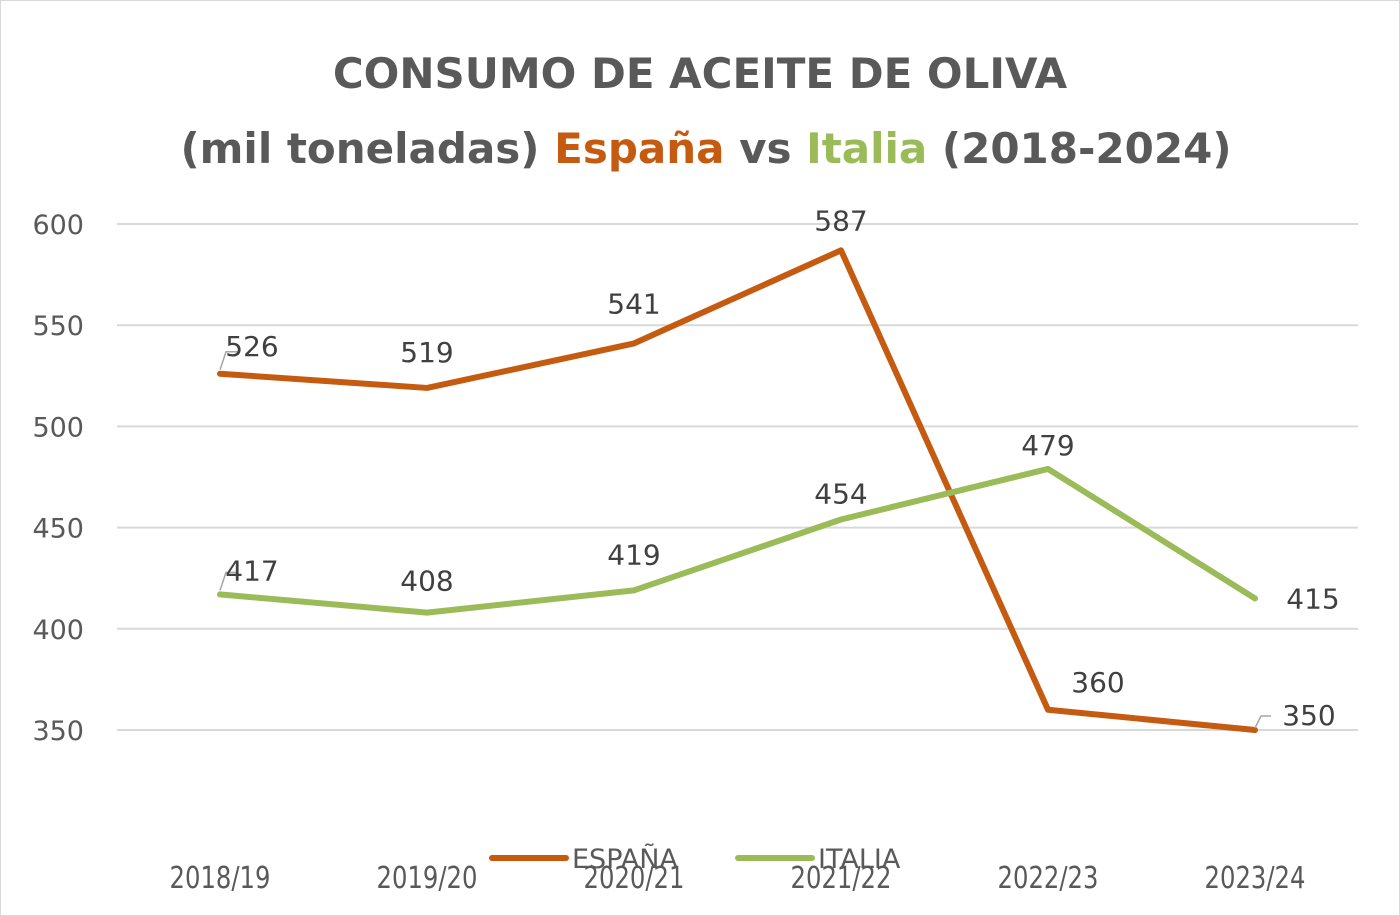 This screenshot has width=1400, height=916. I want to click on chart-title-line1: CONSUMO DE ACEITE DE OLIVA, so click(700, 73).